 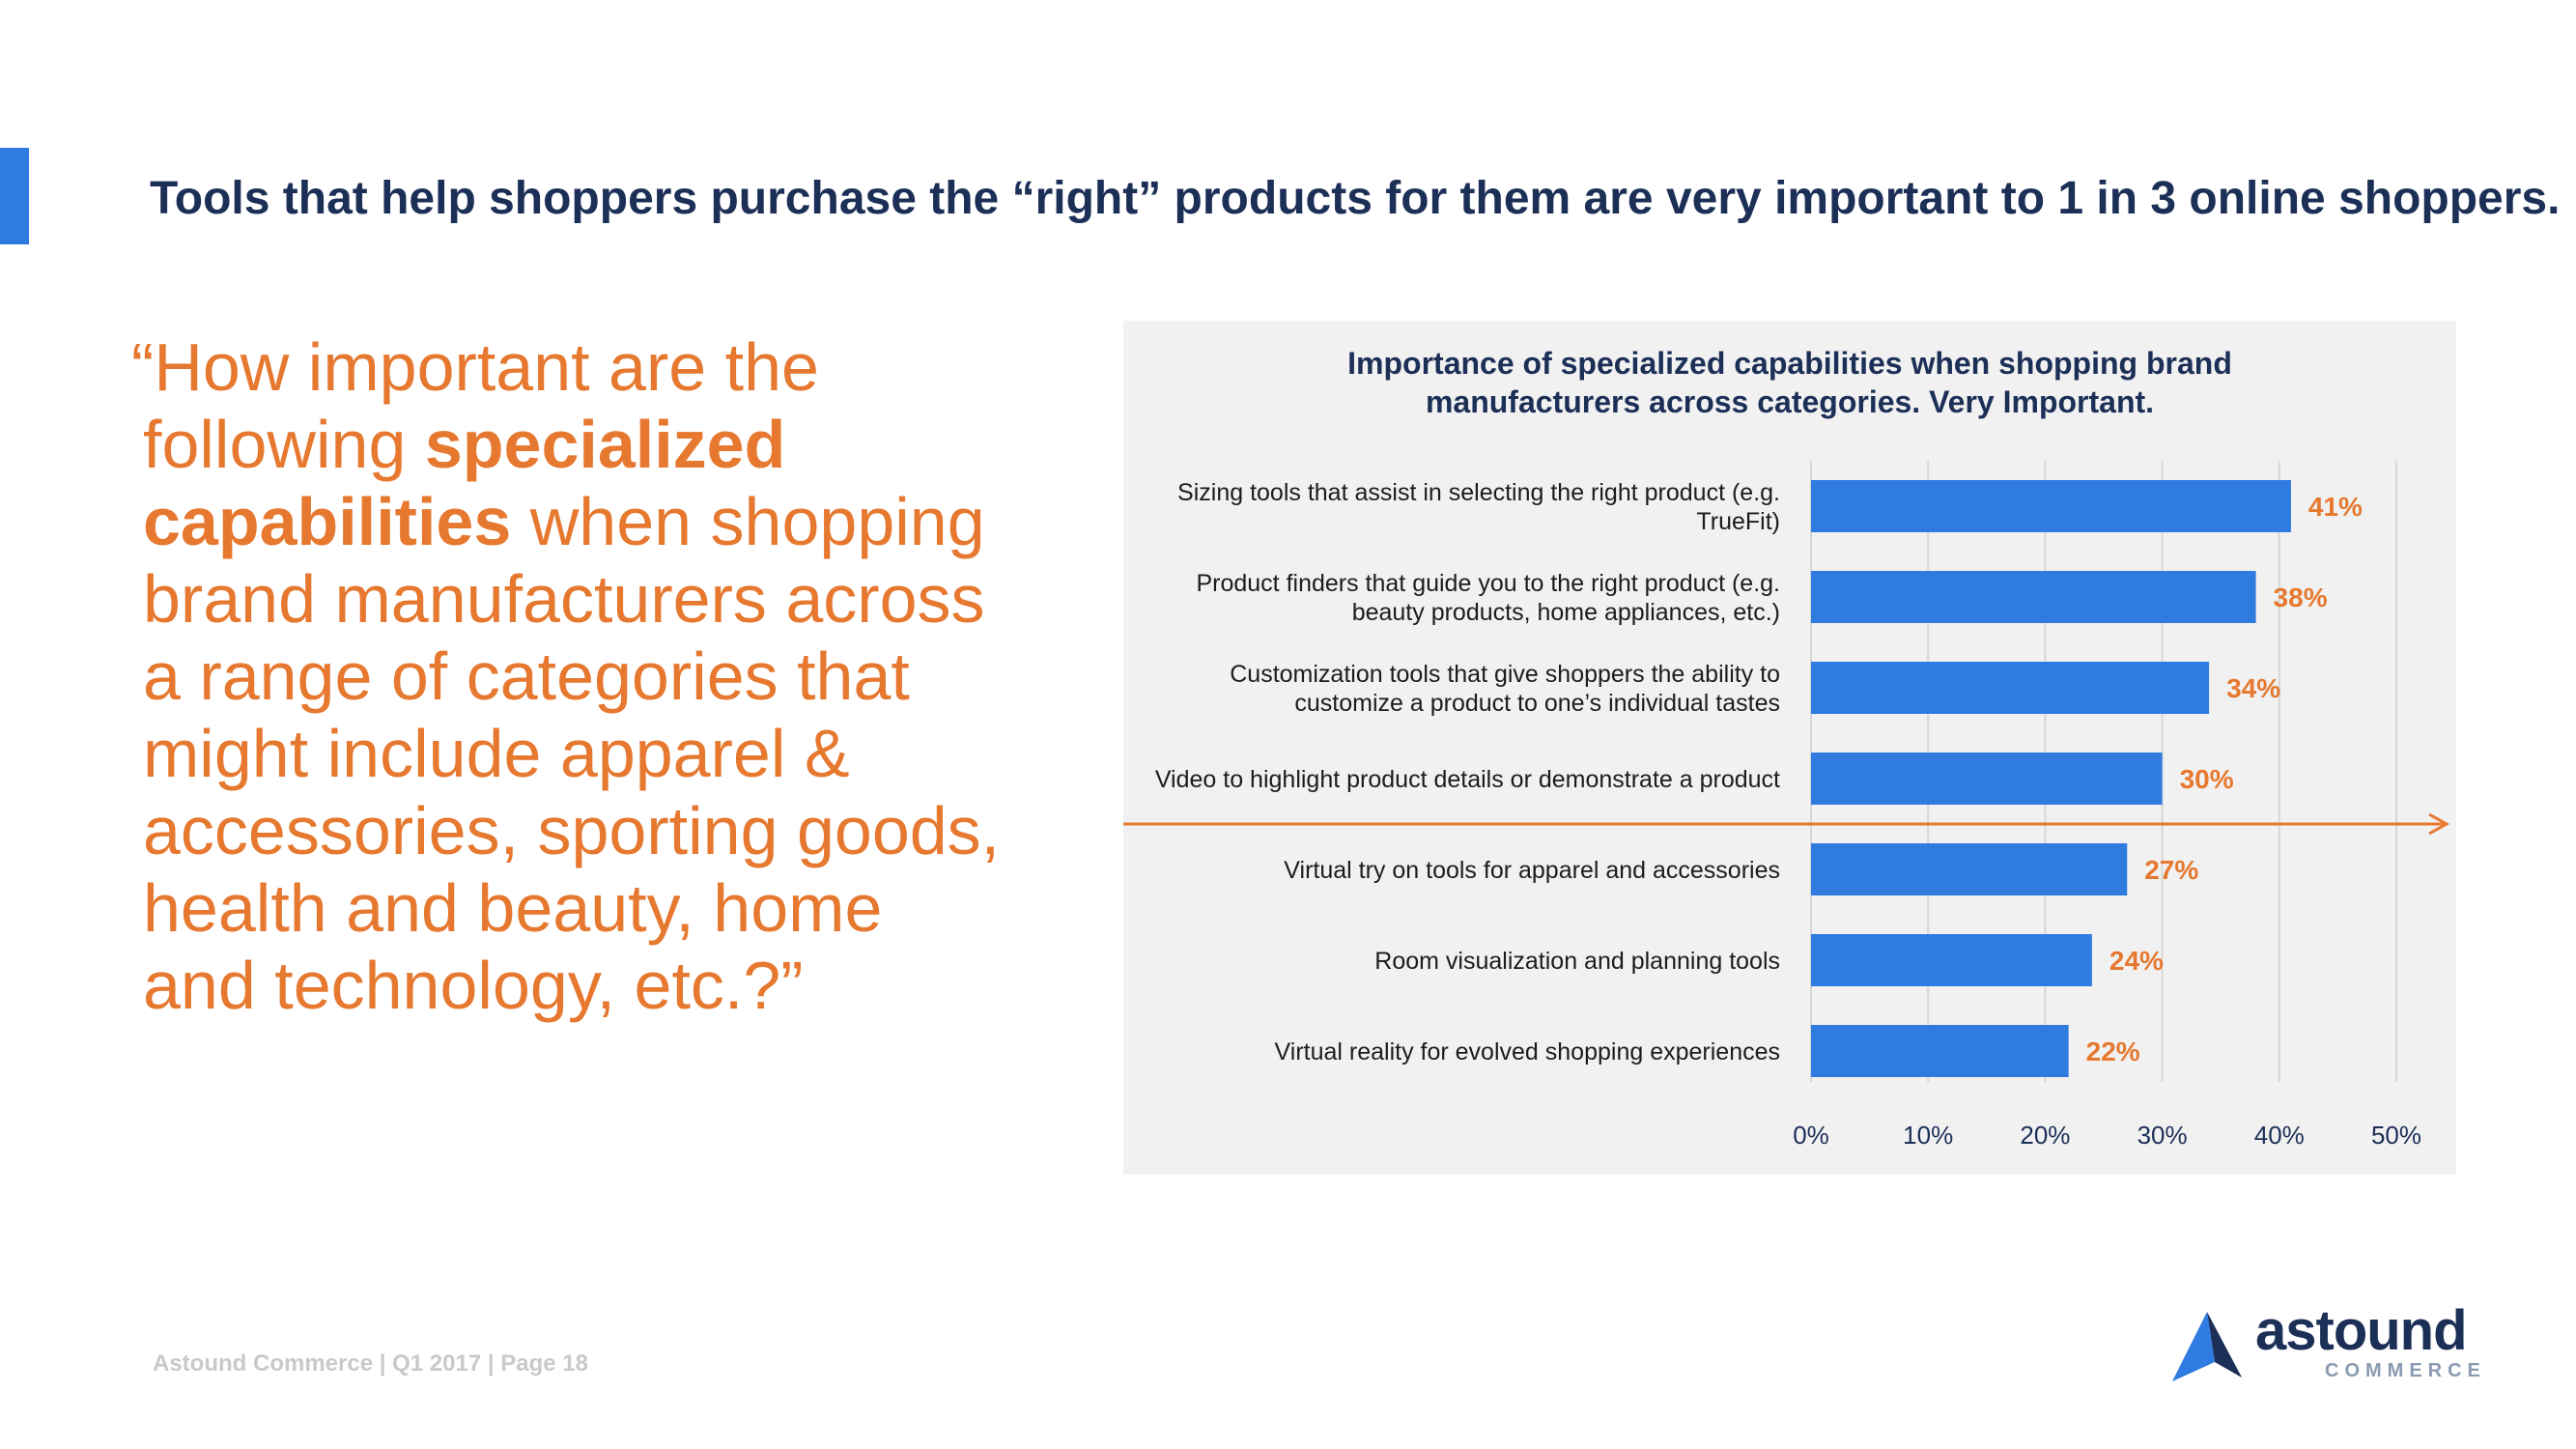 What do you see at coordinates (2207, 779) in the screenshot?
I see `data-label: 30%` at bounding box center [2207, 779].